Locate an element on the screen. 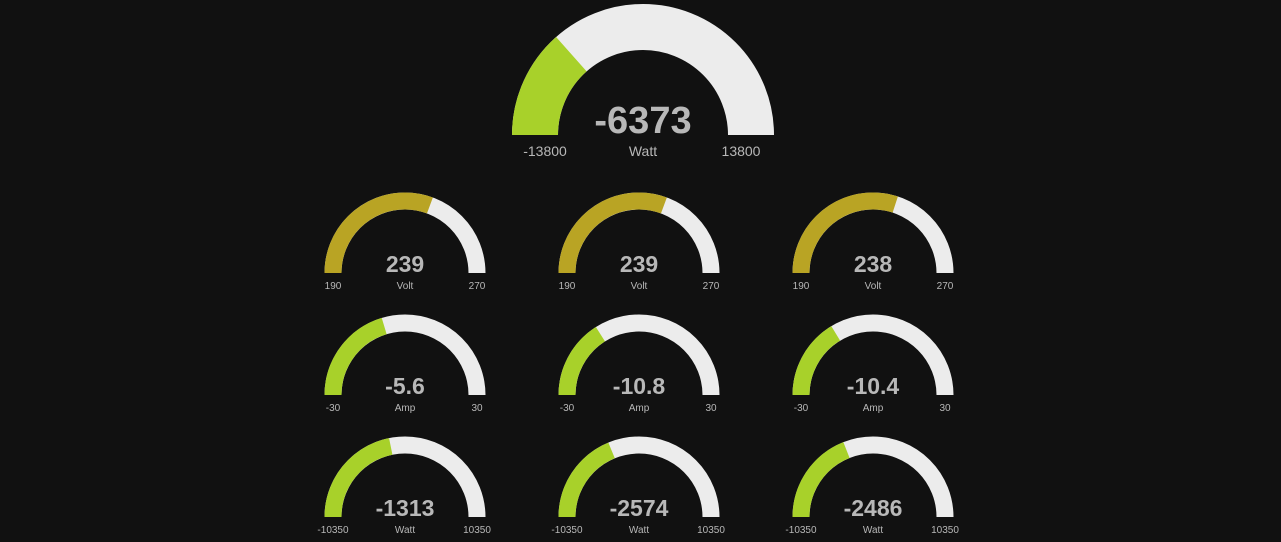 The height and width of the screenshot is (542, 1281). phase-3-current-gauge: -10.4 Amp -30 30 is located at coordinates (873, 364).